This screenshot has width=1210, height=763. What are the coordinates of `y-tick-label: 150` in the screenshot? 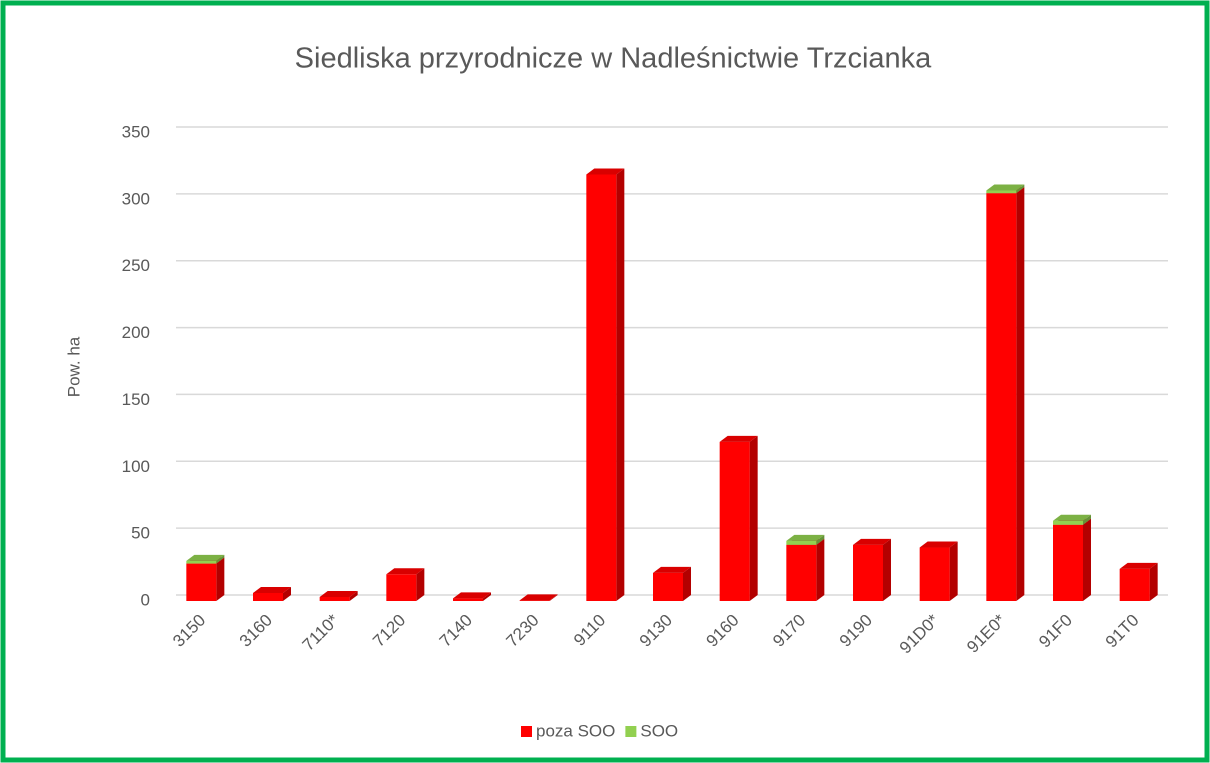 It's located at (136, 399).